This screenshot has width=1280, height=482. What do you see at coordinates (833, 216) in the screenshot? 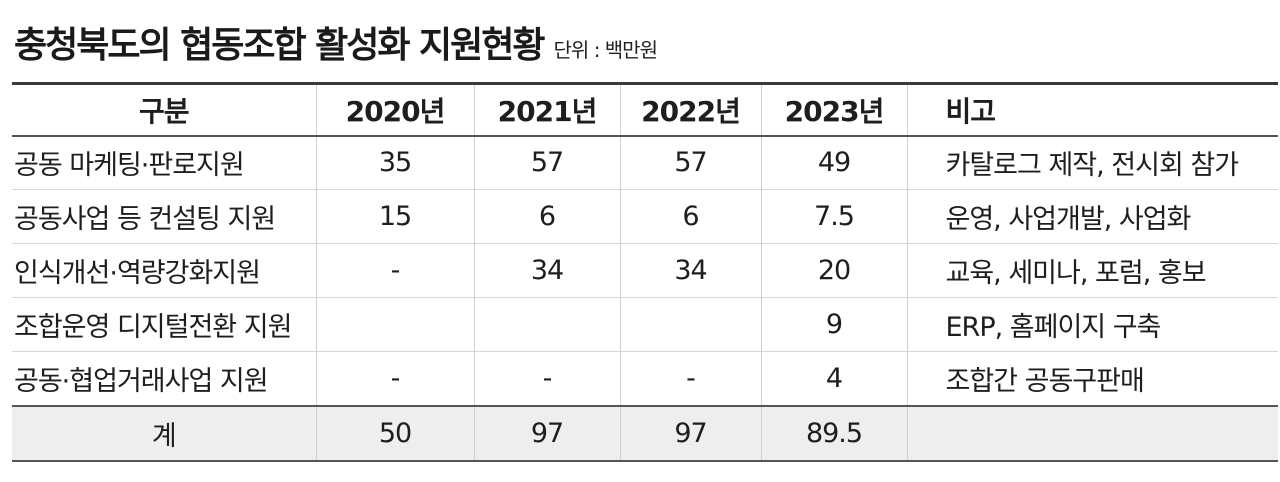
I see `cell-2023: 7.5` at bounding box center [833, 216].